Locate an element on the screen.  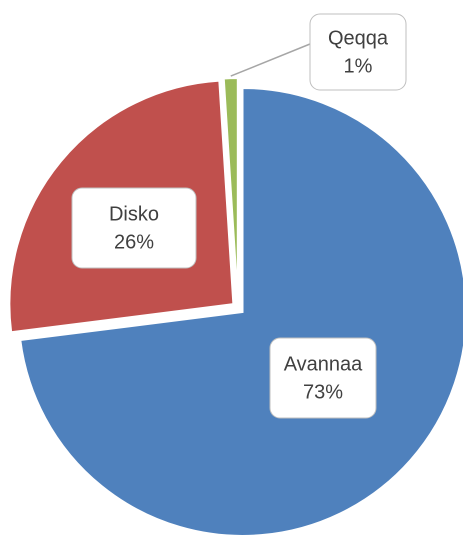
category-label: Avannaa is located at coordinates (323, 364).